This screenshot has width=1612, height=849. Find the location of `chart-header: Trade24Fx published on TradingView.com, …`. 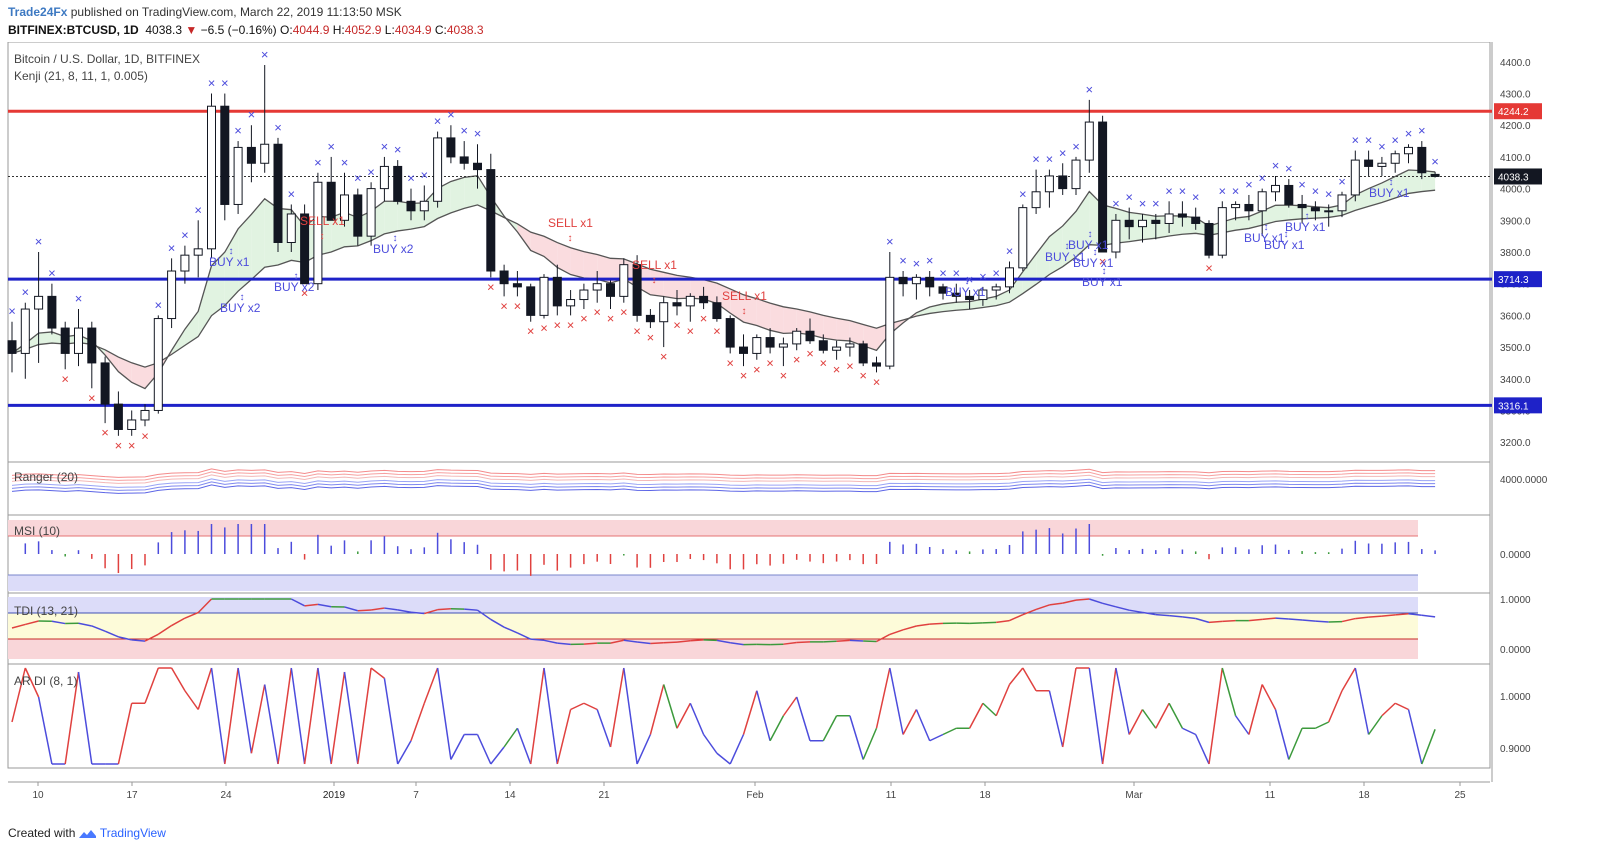

chart-header: Trade24Fx published on TradingView.com, … is located at coordinates (806, 21).